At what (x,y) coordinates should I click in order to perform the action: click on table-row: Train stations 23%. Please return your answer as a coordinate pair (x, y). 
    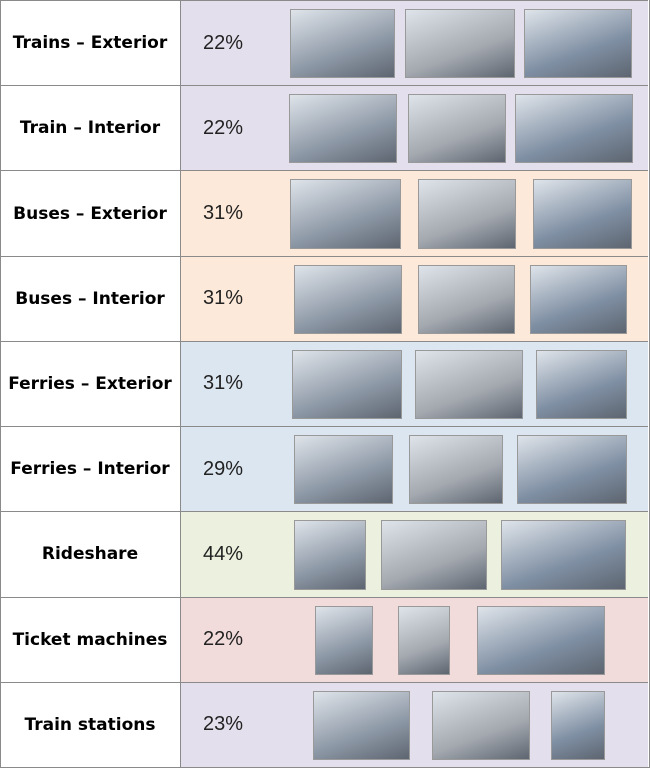
    Looking at the image, I should click on (324, 724).